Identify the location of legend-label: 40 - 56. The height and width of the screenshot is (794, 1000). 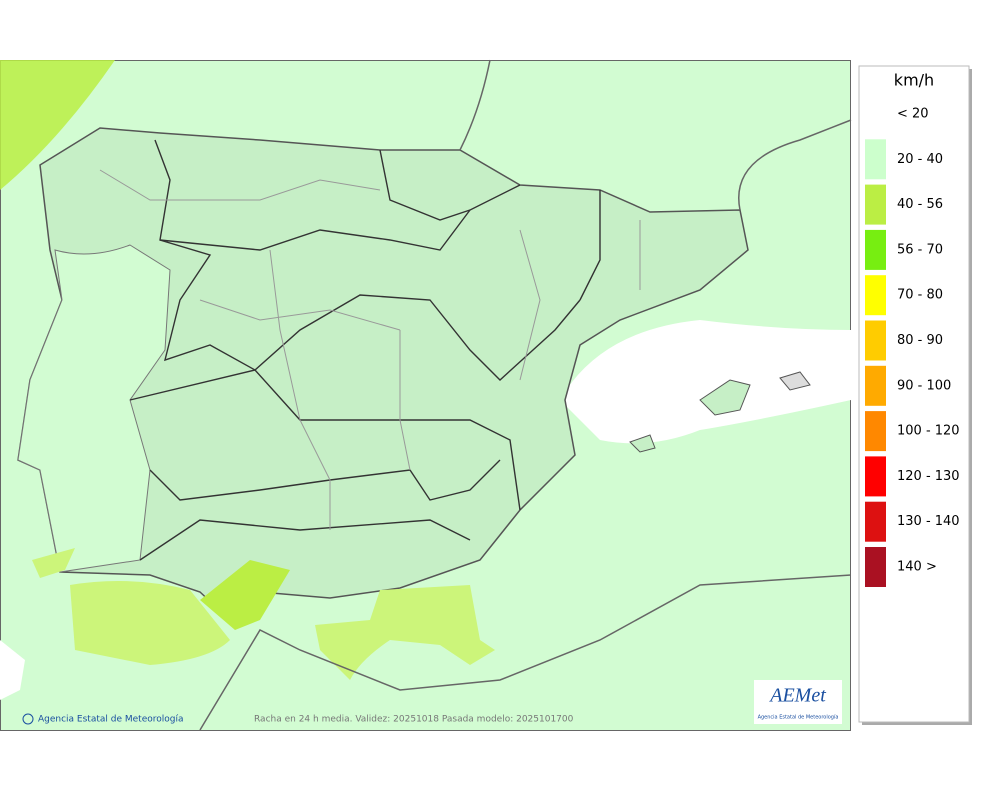
(920, 204).